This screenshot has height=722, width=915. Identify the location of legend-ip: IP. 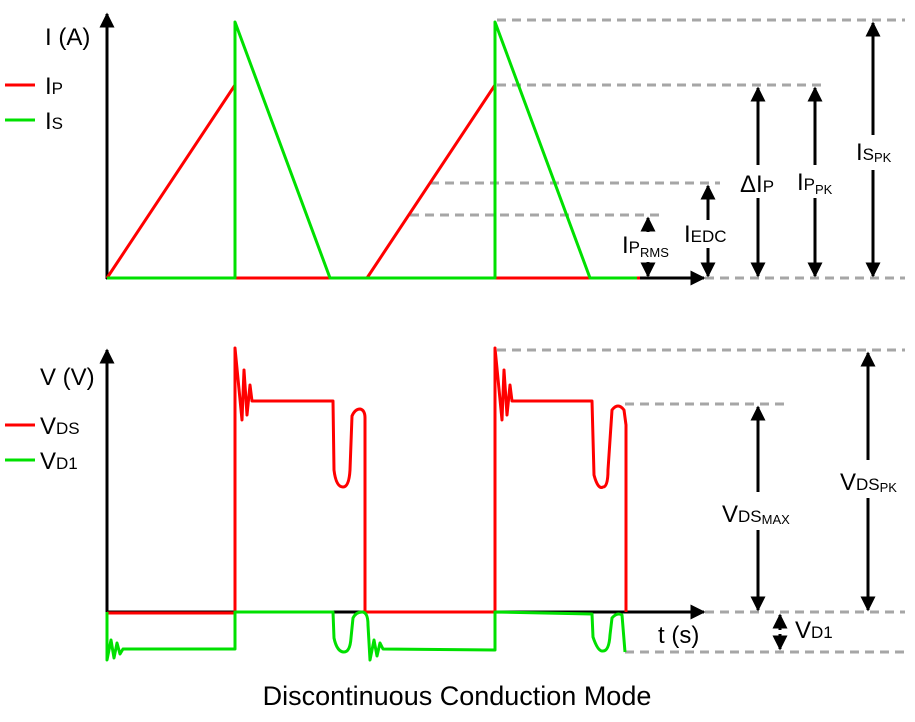
(34, 86).